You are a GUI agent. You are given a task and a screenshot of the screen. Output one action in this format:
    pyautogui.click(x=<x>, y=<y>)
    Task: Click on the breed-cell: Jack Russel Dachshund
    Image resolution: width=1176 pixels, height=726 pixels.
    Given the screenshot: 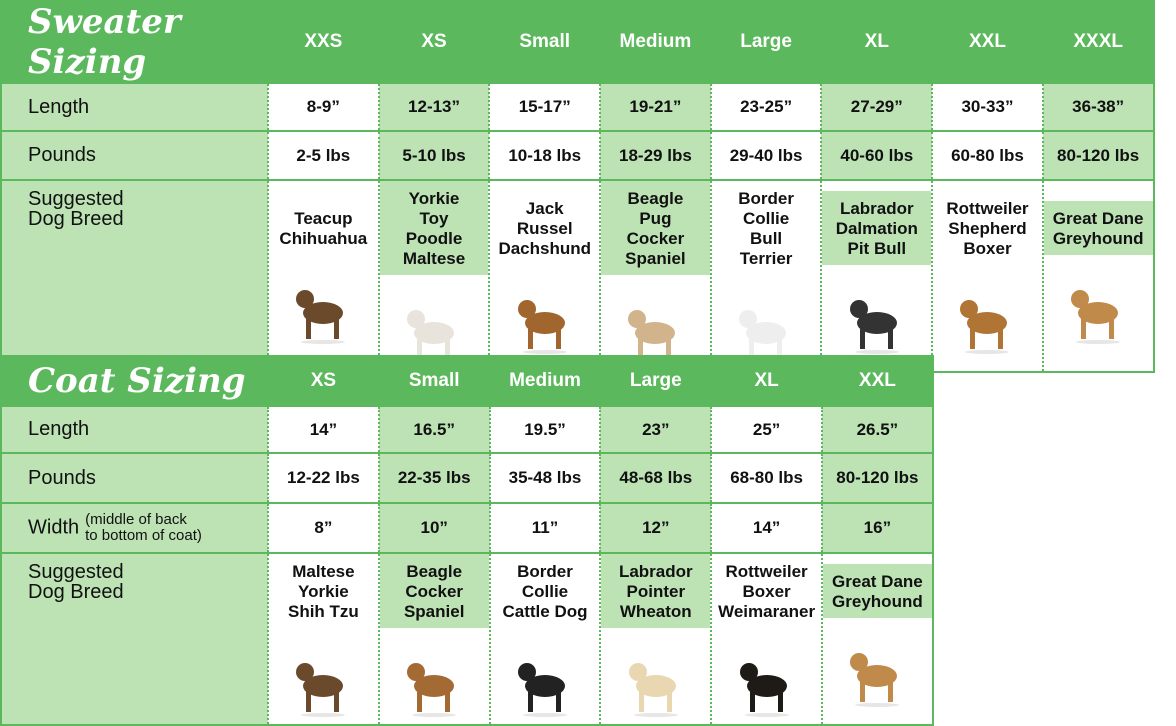 What is the action you would take?
    pyautogui.click(x=544, y=275)
    